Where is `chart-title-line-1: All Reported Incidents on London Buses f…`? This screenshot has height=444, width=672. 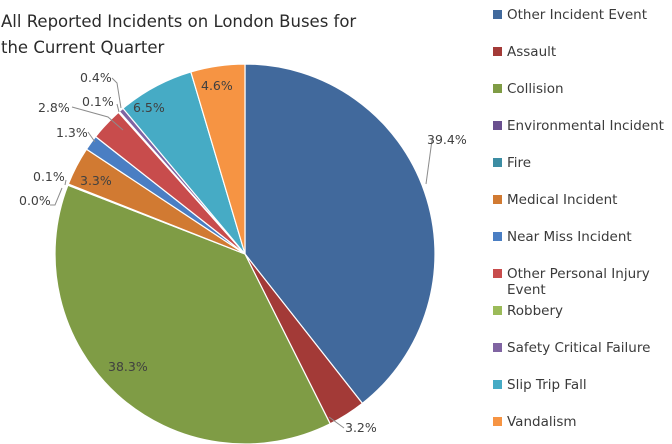 chart-title-line-1: All Reported Incidents on London Buses f… is located at coordinates (178, 21).